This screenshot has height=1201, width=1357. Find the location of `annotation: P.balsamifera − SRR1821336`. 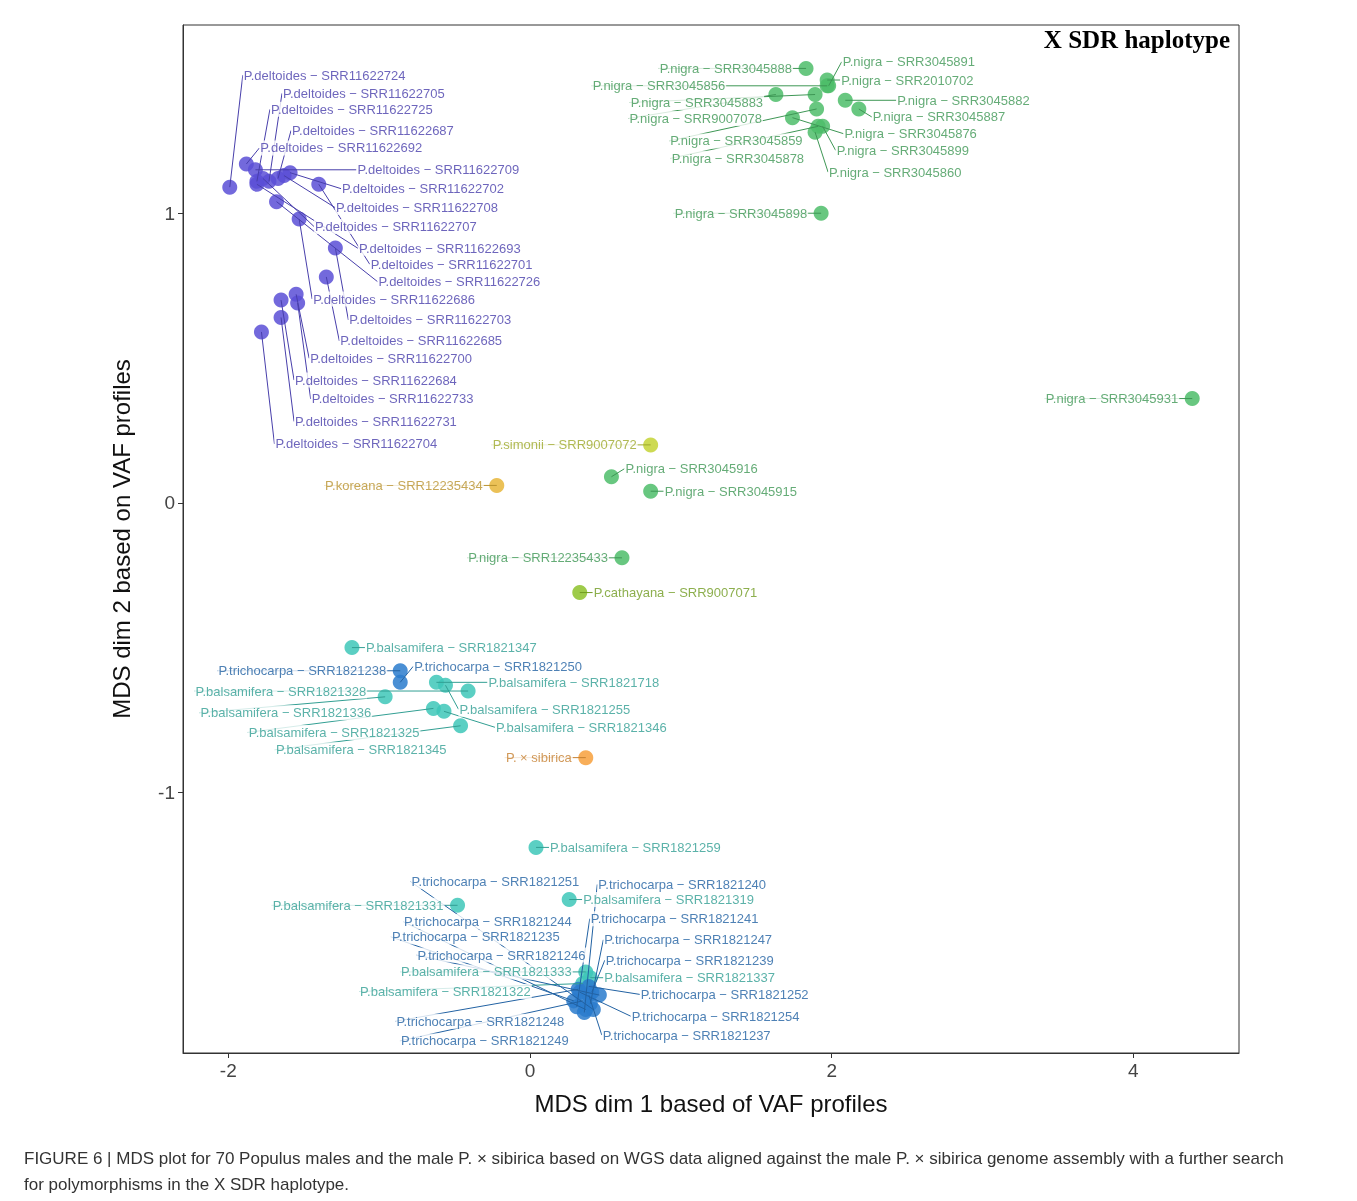

annotation: P.balsamifera − SRR1821336 is located at coordinates (286, 713).